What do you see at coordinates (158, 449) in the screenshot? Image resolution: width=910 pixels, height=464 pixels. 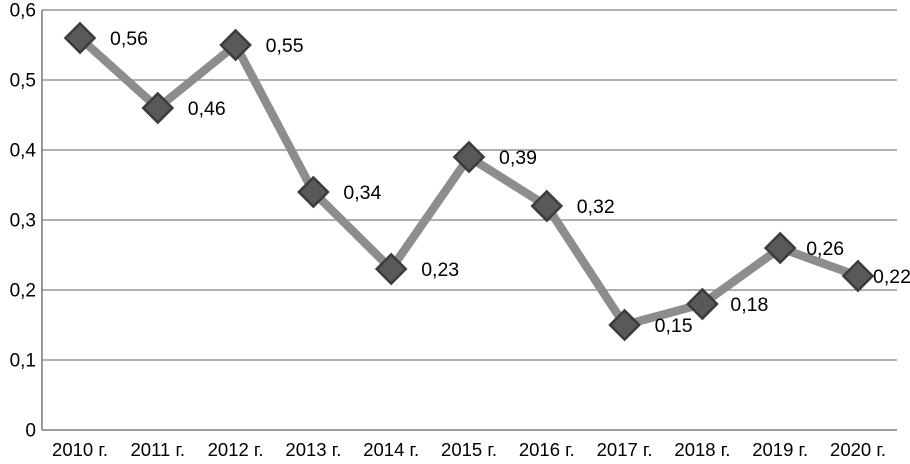 I see `x-tick-label: 2011 г.` at bounding box center [158, 449].